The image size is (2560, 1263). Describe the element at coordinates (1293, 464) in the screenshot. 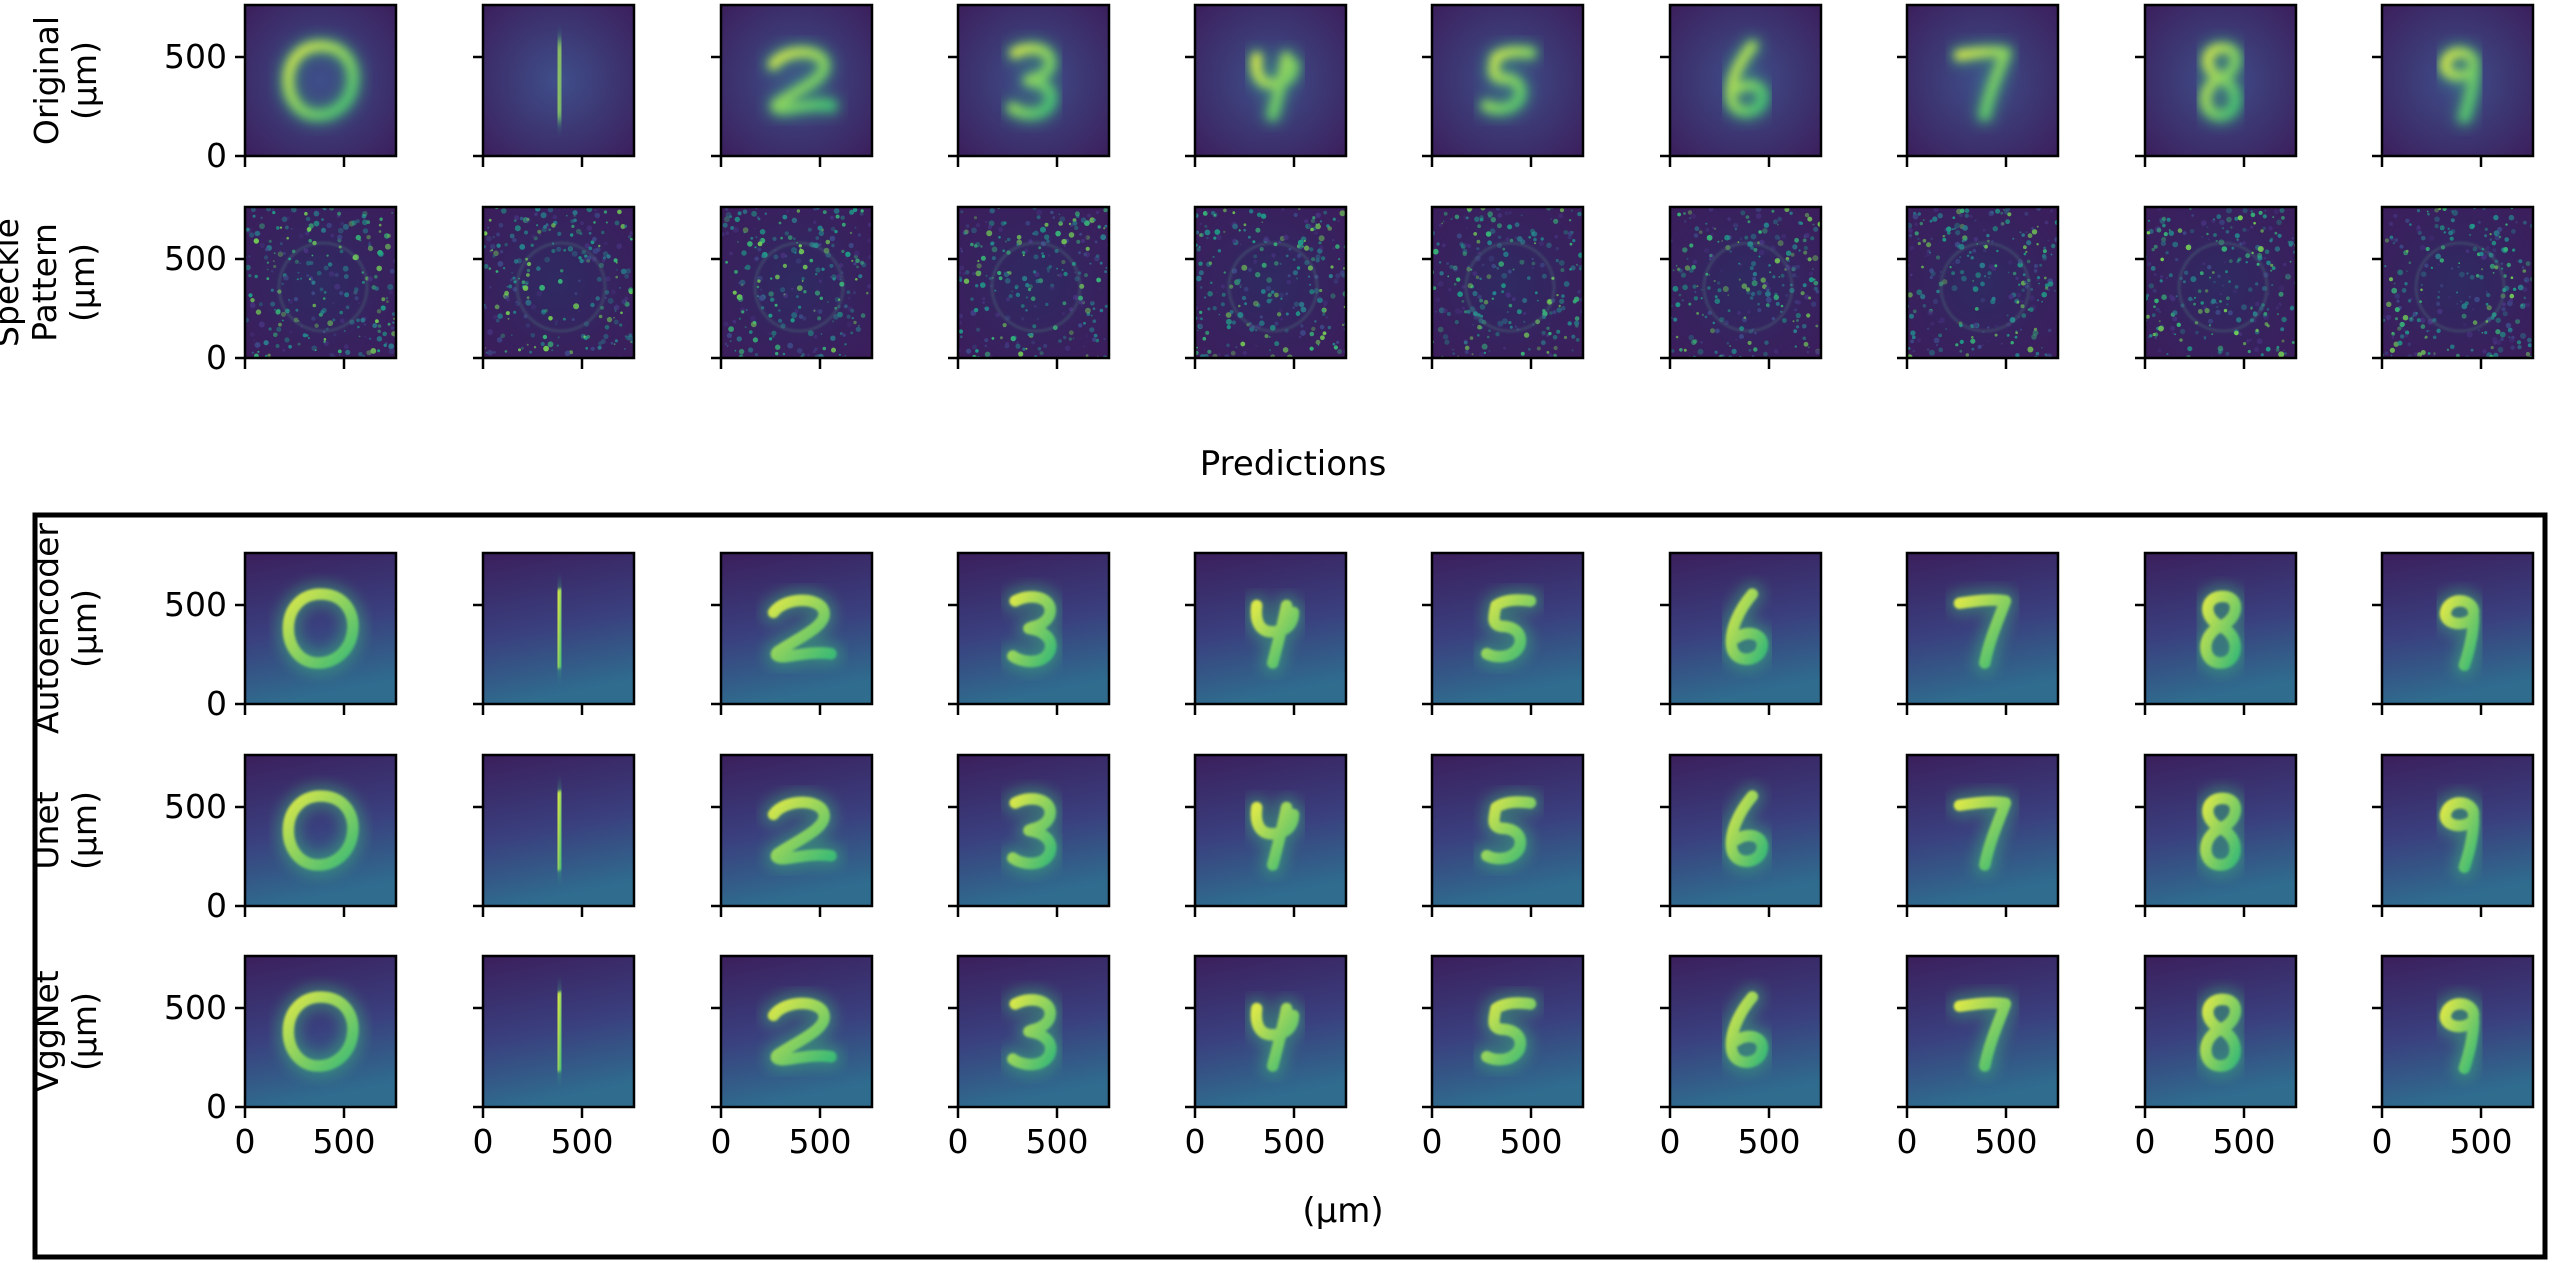

I see `predictions-title: Predictions` at that location.